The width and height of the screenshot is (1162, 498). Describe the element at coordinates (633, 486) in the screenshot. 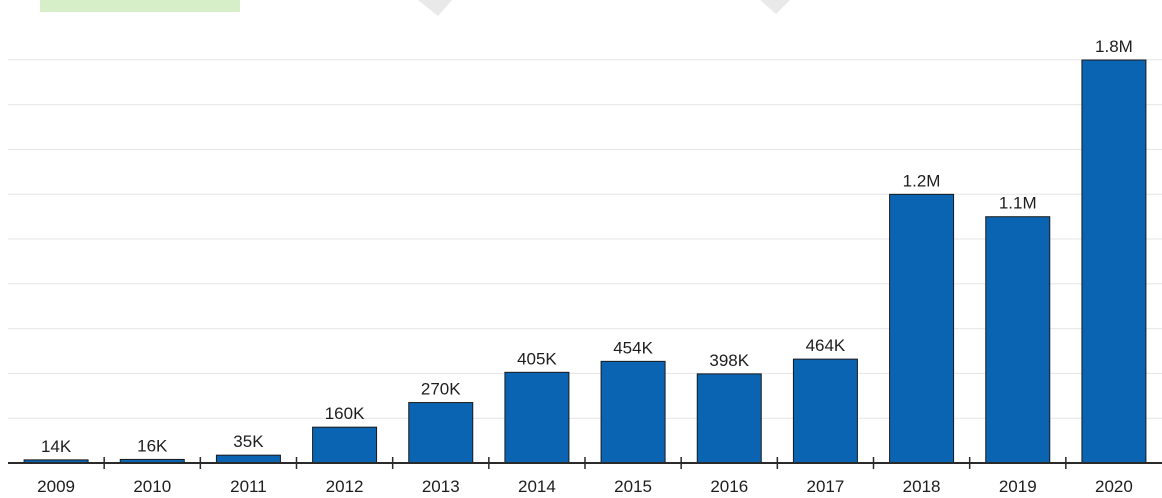

I see `category-label-2015: 2015` at that location.